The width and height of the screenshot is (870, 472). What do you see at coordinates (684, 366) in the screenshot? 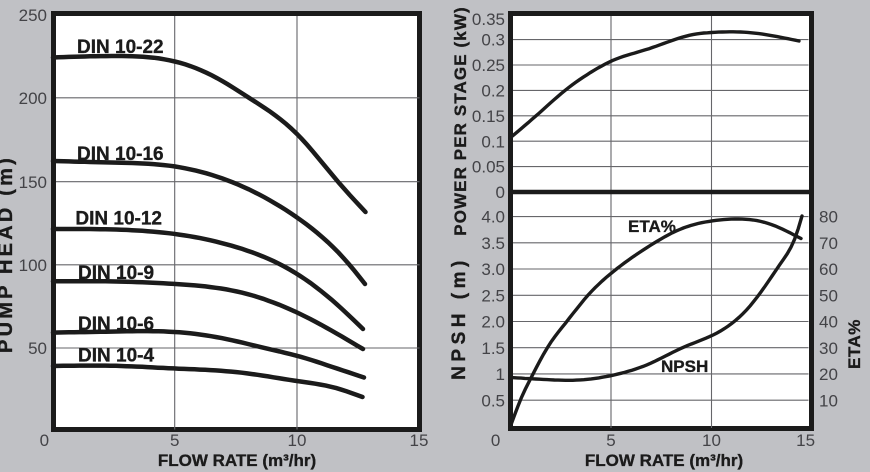
I see `svg-text: NPSH` at bounding box center [684, 366].